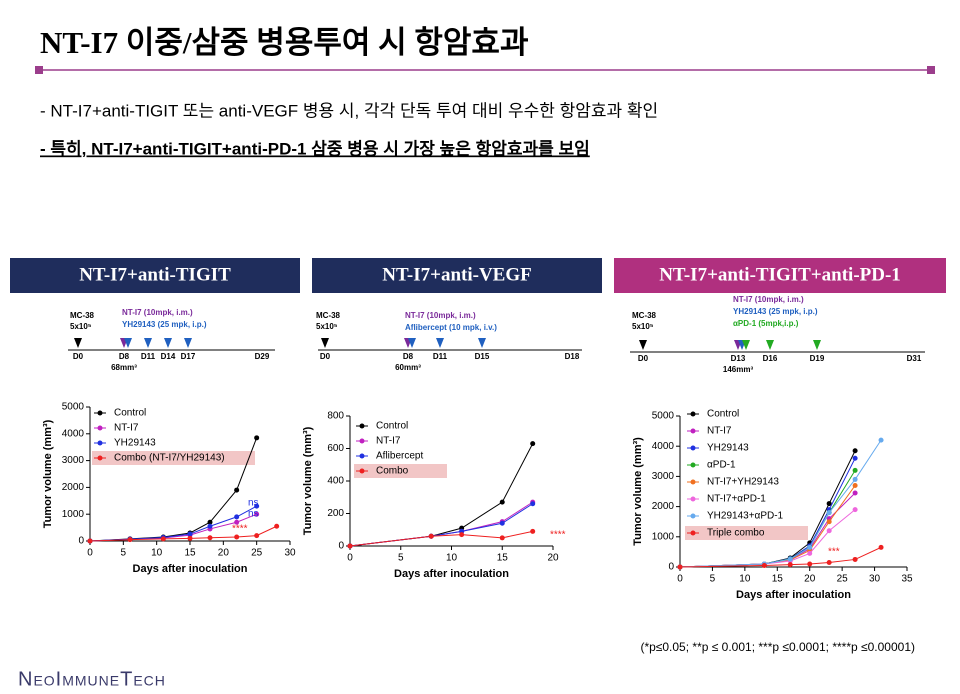 The height and width of the screenshot is (694, 960). Describe the element at coordinates (262, 356) in the screenshot. I see `day-label: D29` at that location.